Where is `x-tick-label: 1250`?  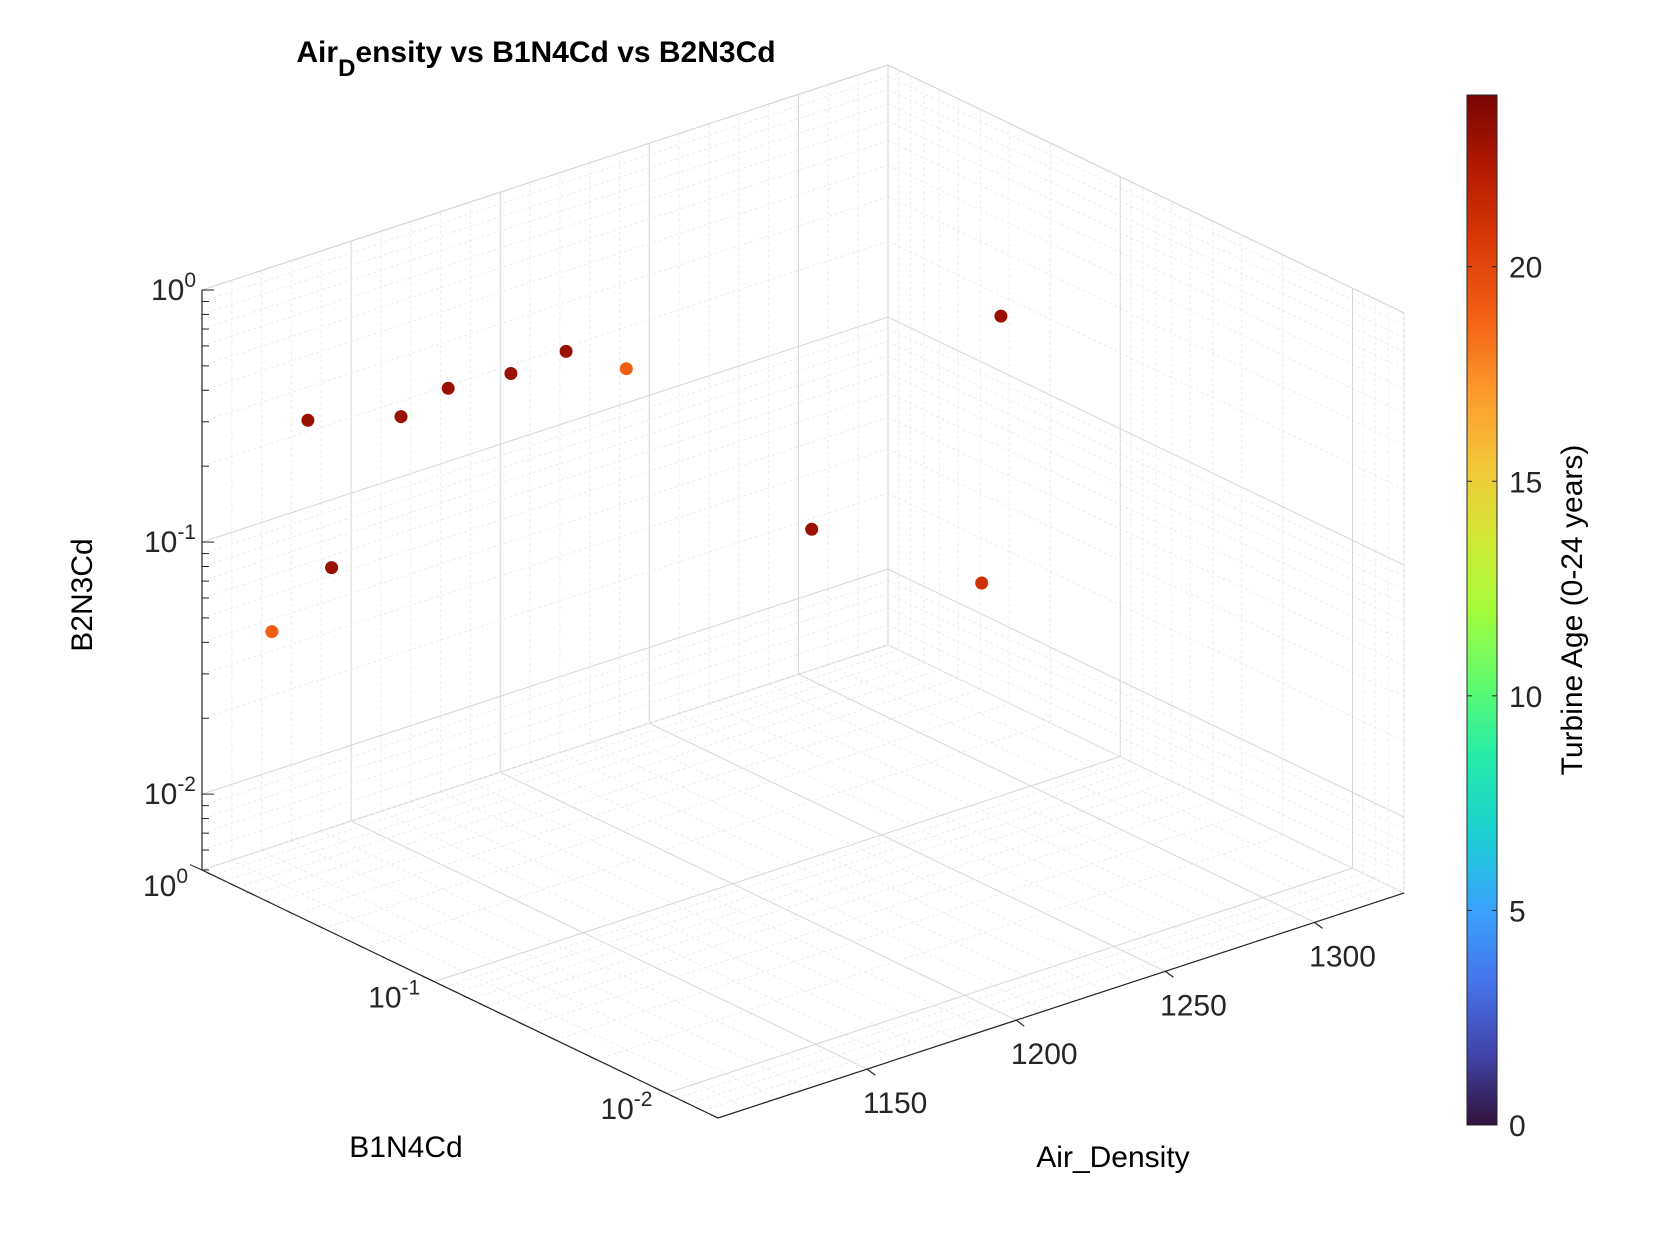 x-tick-label: 1250 is located at coordinates (1193, 1005).